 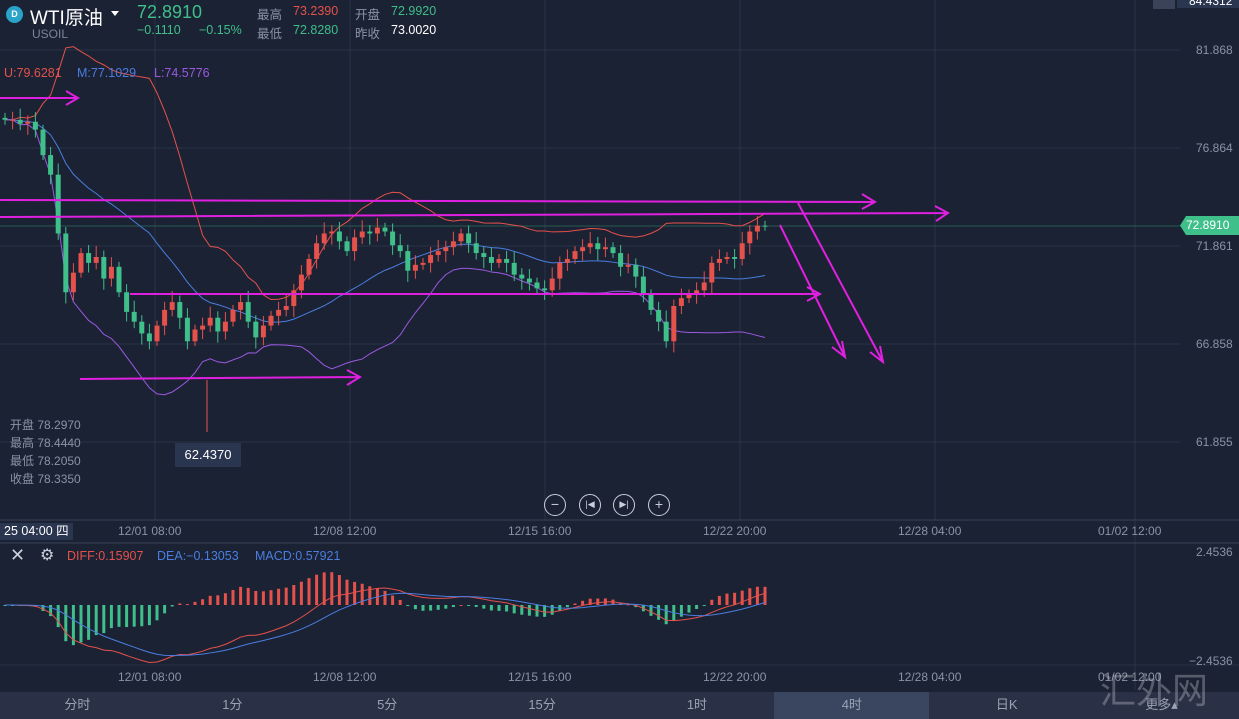 I want to click on time-cursor-label: 25 04:00 四, so click(x=36, y=531).